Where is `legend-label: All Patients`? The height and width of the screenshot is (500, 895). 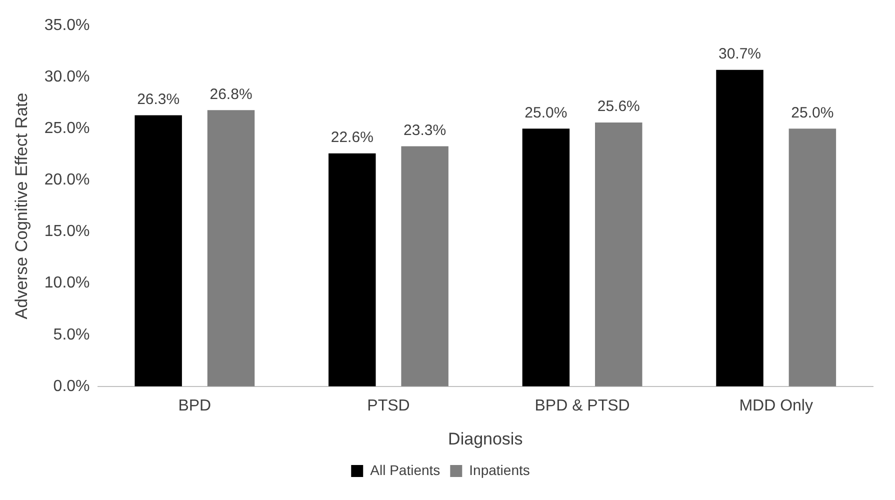
legend-label: All Patients is located at coordinates (405, 470).